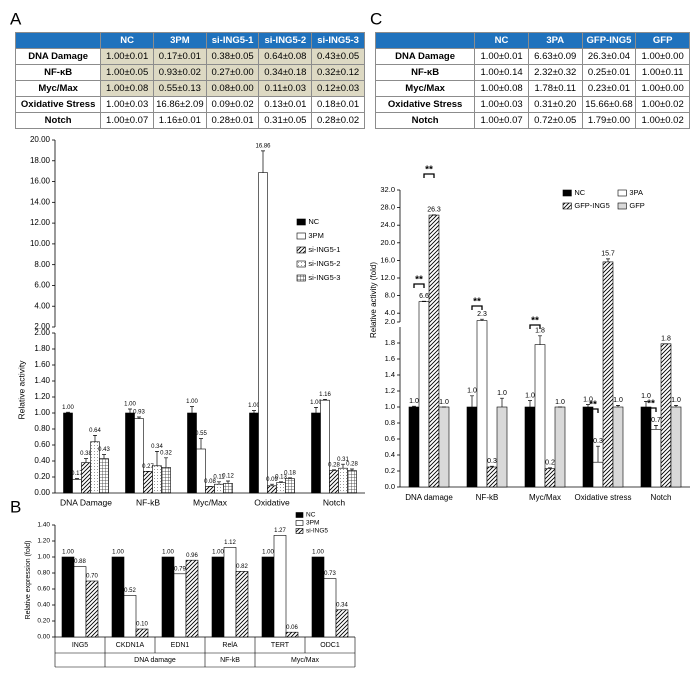  What do you see at coordinates (482, 314) in the screenshot?
I see `value-label: 2.3` at bounding box center [482, 314].